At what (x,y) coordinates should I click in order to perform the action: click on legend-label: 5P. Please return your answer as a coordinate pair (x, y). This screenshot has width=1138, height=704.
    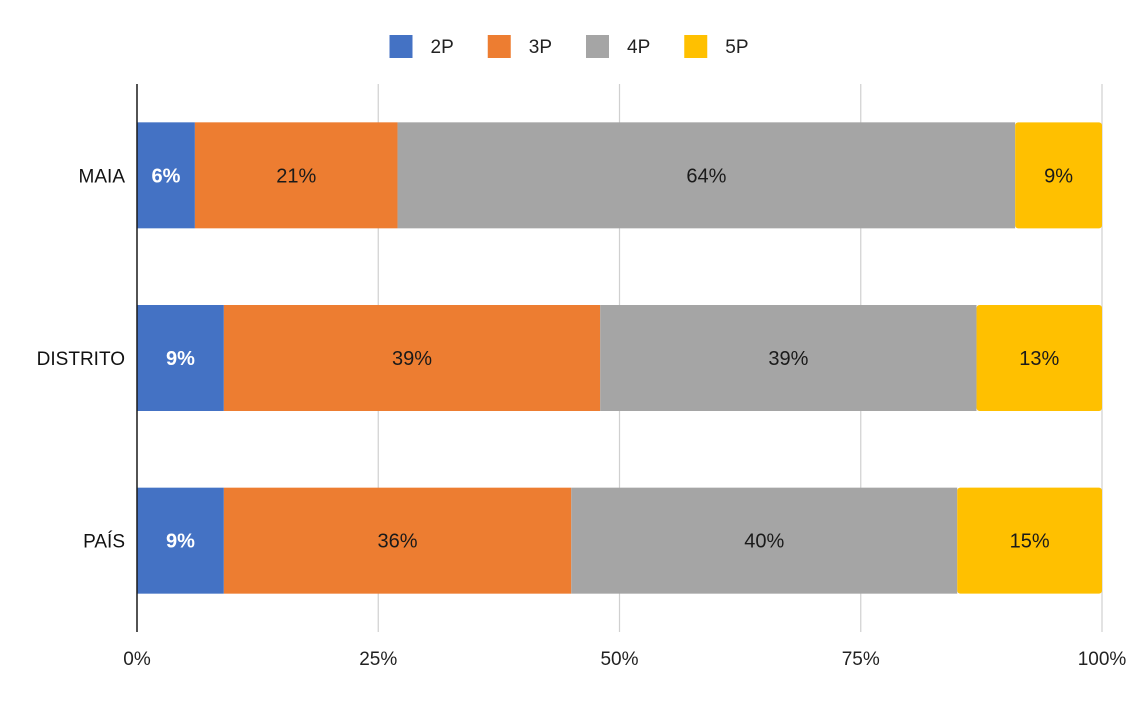
    Looking at the image, I should click on (736, 47).